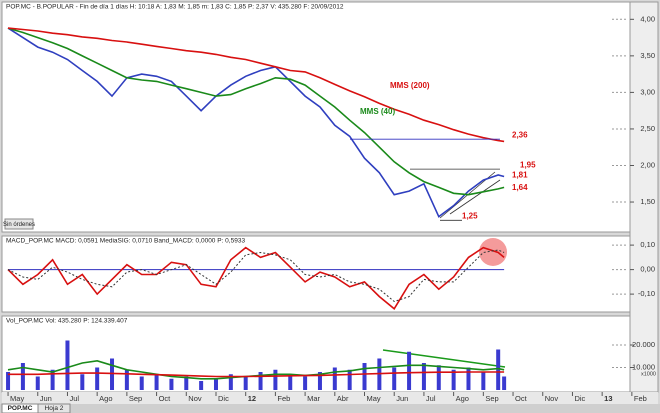 The width and height of the screenshot is (660, 413). Describe the element at coordinates (528, 164) in the screenshot. I see `level-label: 1,95` at that location.